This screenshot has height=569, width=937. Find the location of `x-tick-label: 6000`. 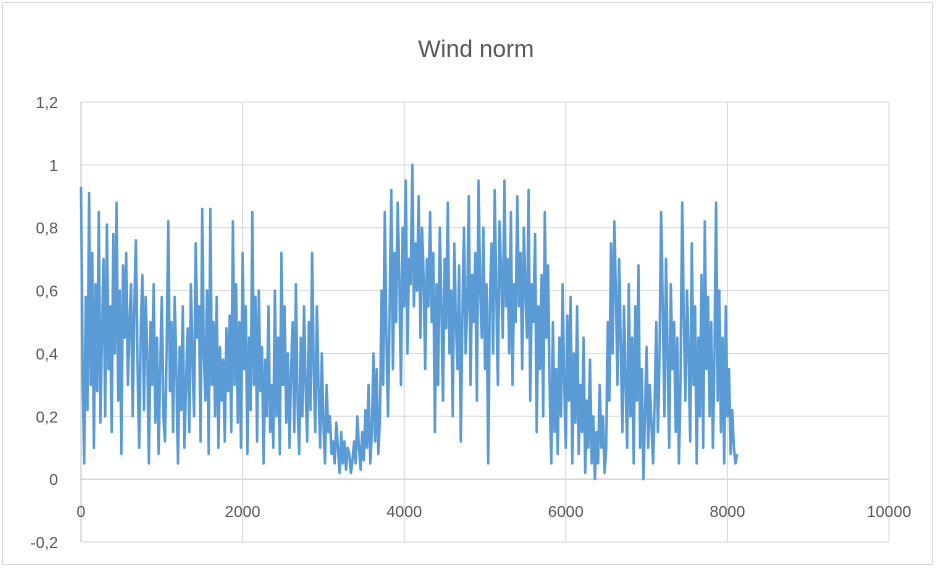

x-tick-label: 6000 is located at coordinates (566, 512).